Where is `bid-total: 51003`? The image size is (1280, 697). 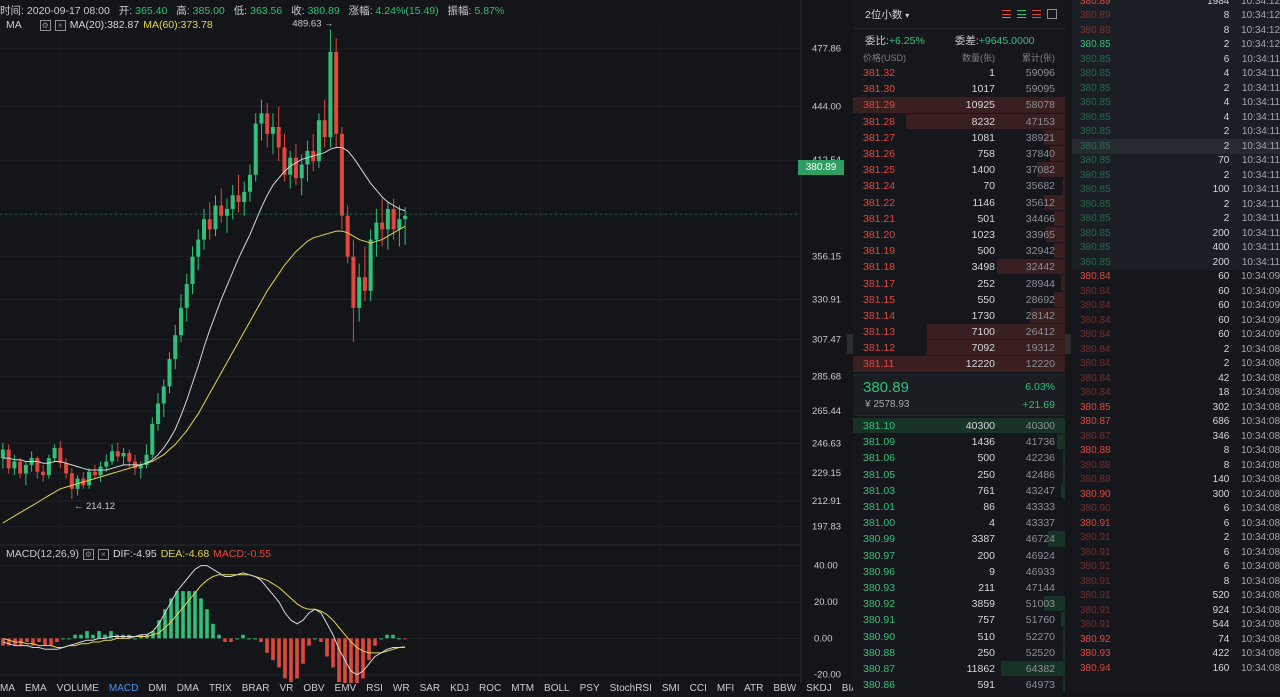
bid-total: 51003 is located at coordinates (1040, 604).